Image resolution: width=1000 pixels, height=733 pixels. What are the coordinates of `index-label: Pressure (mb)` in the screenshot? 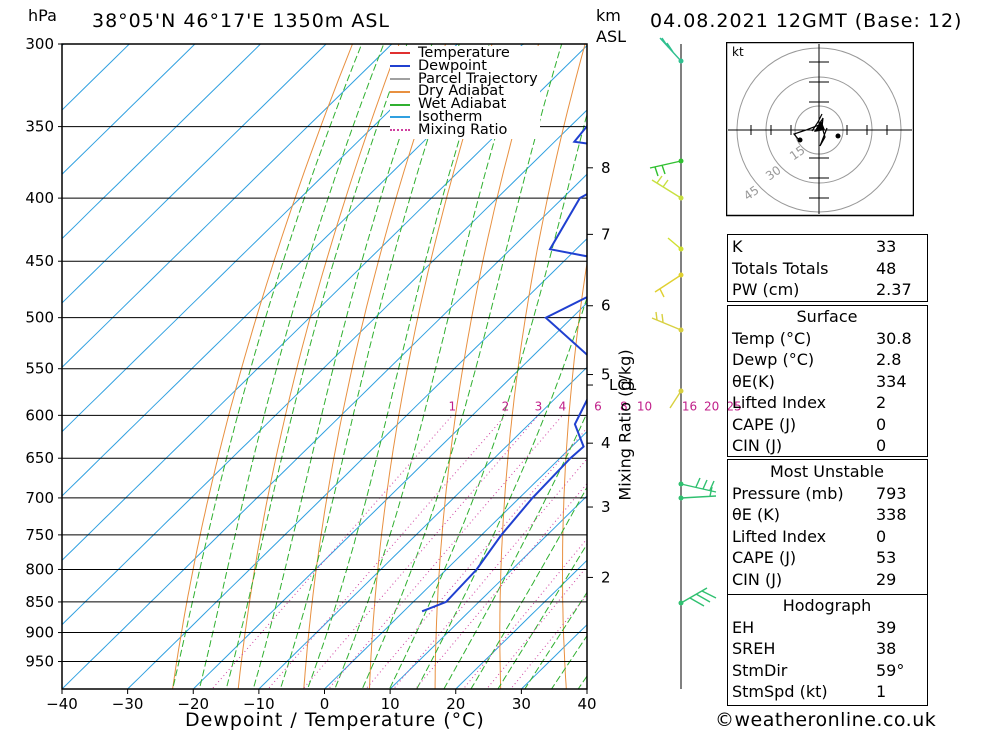 It's located at (788, 493).